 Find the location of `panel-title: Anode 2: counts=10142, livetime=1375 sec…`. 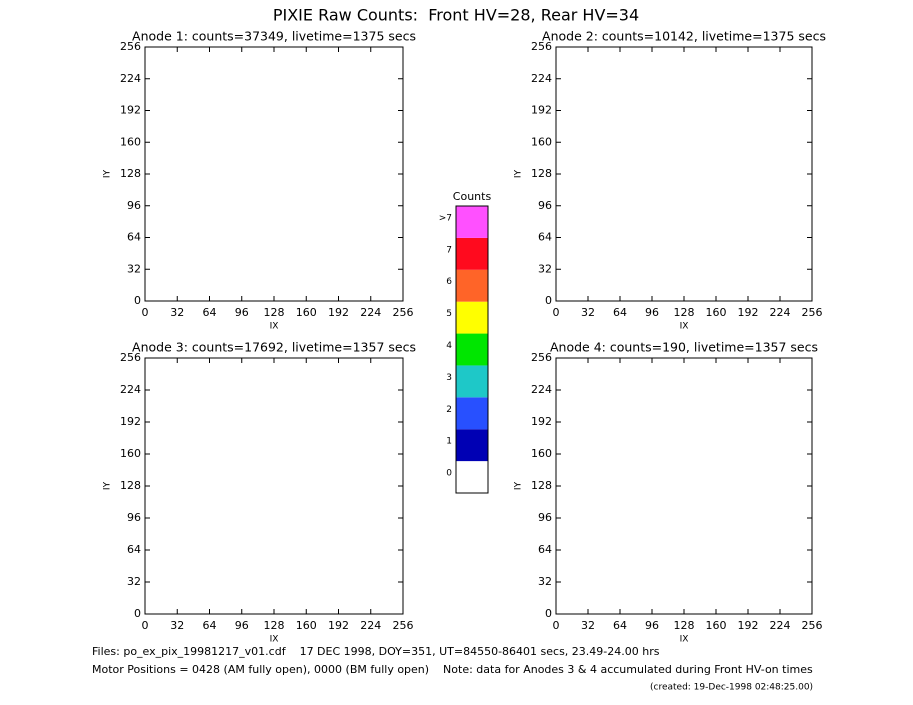

panel-title: Anode 2: counts=10142, livetime=1375 sec… is located at coordinates (684, 36).